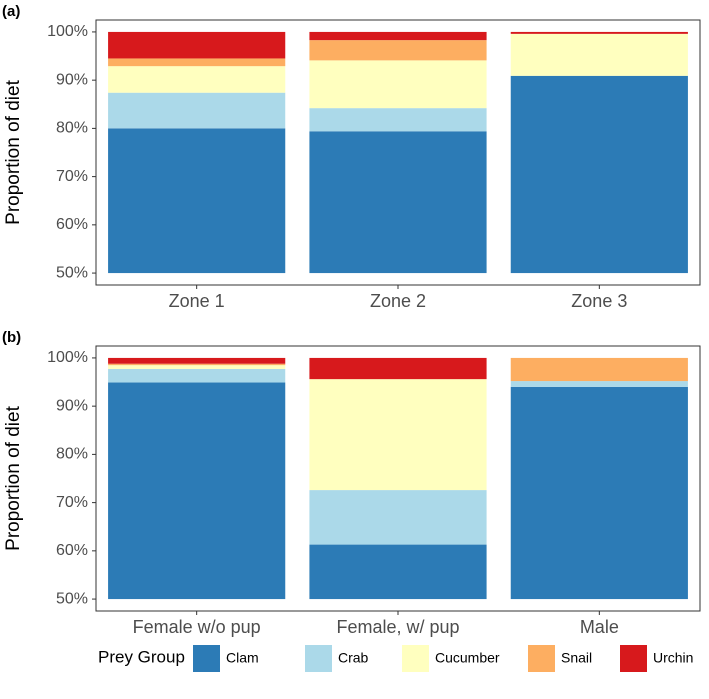 This screenshot has height=699, width=709. What do you see at coordinates (141, 656) in the screenshot?
I see `legend-title: Prey Group` at bounding box center [141, 656].